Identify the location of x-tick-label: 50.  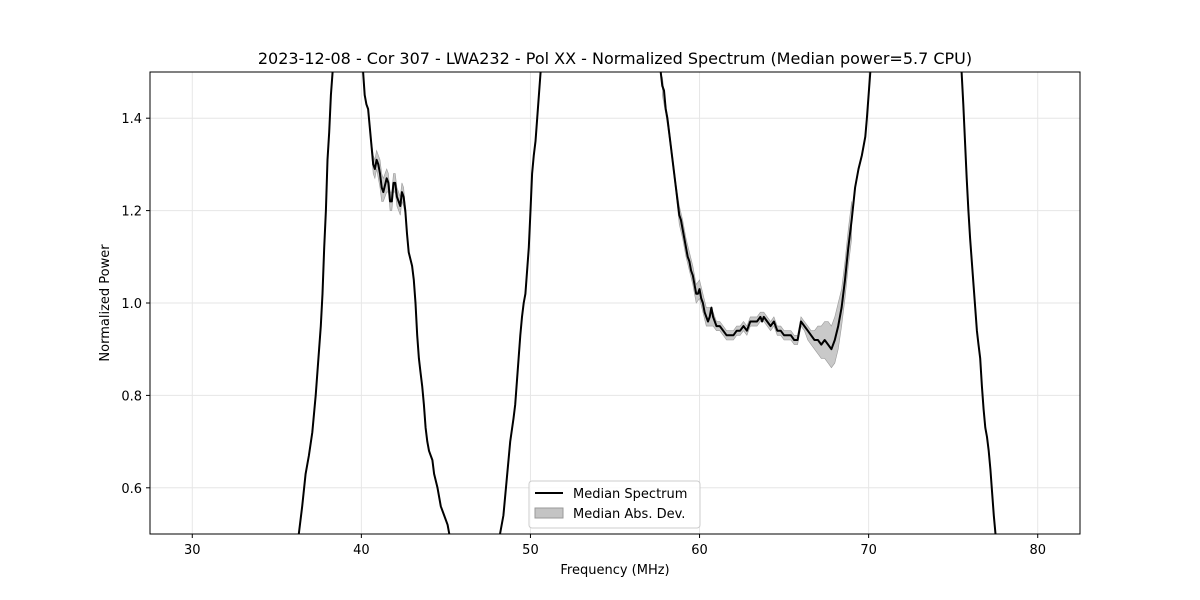
(530, 550).